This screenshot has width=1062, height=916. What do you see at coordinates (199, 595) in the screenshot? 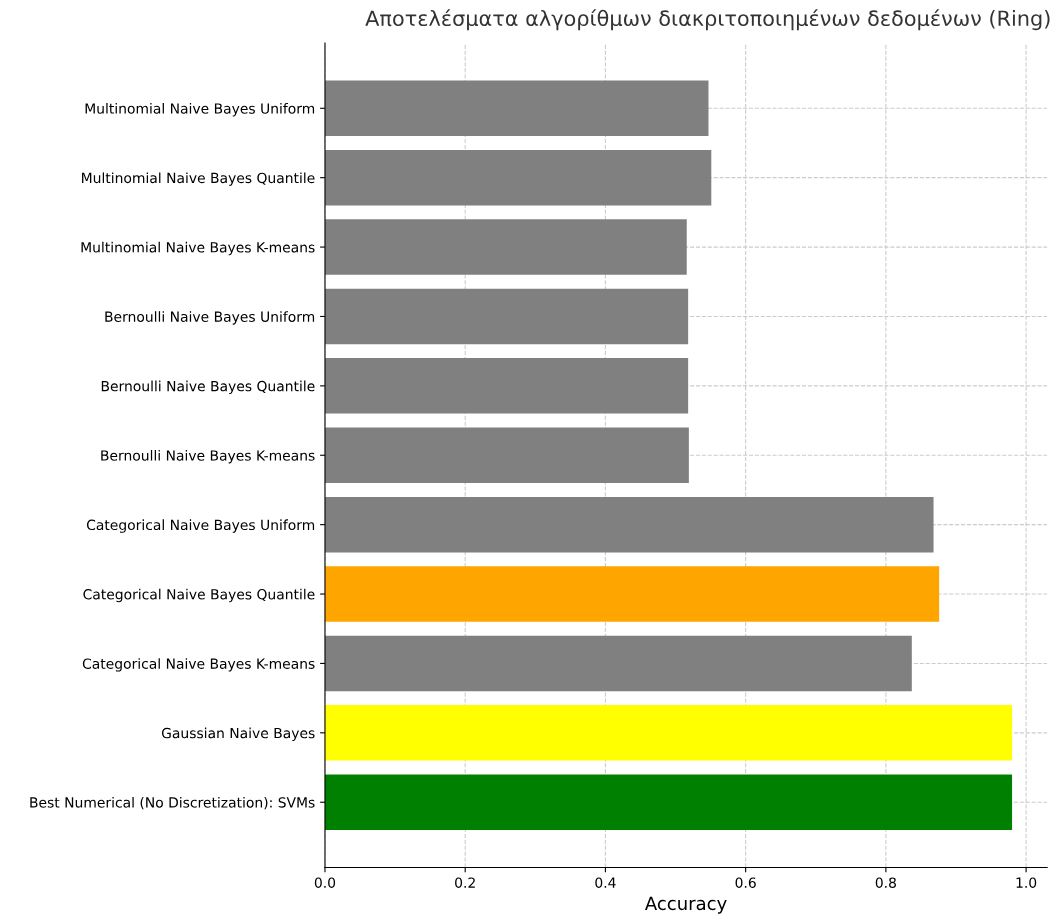
I see `y-tick-label: Categorical Naive Bayes Quantile` at bounding box center [199, 595].